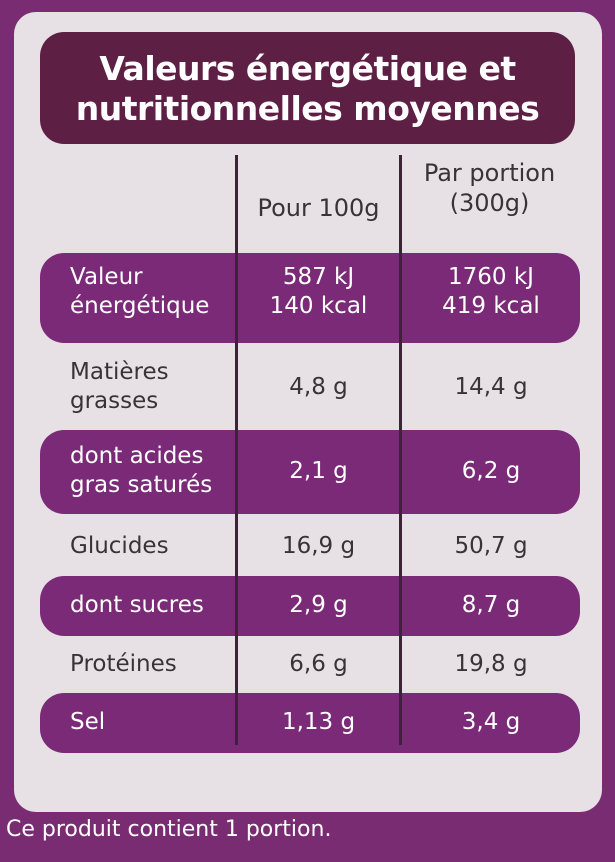 The image size is (615, 862). I want to click on column-header-portion-line-1: Par portion, so click(489, 173).